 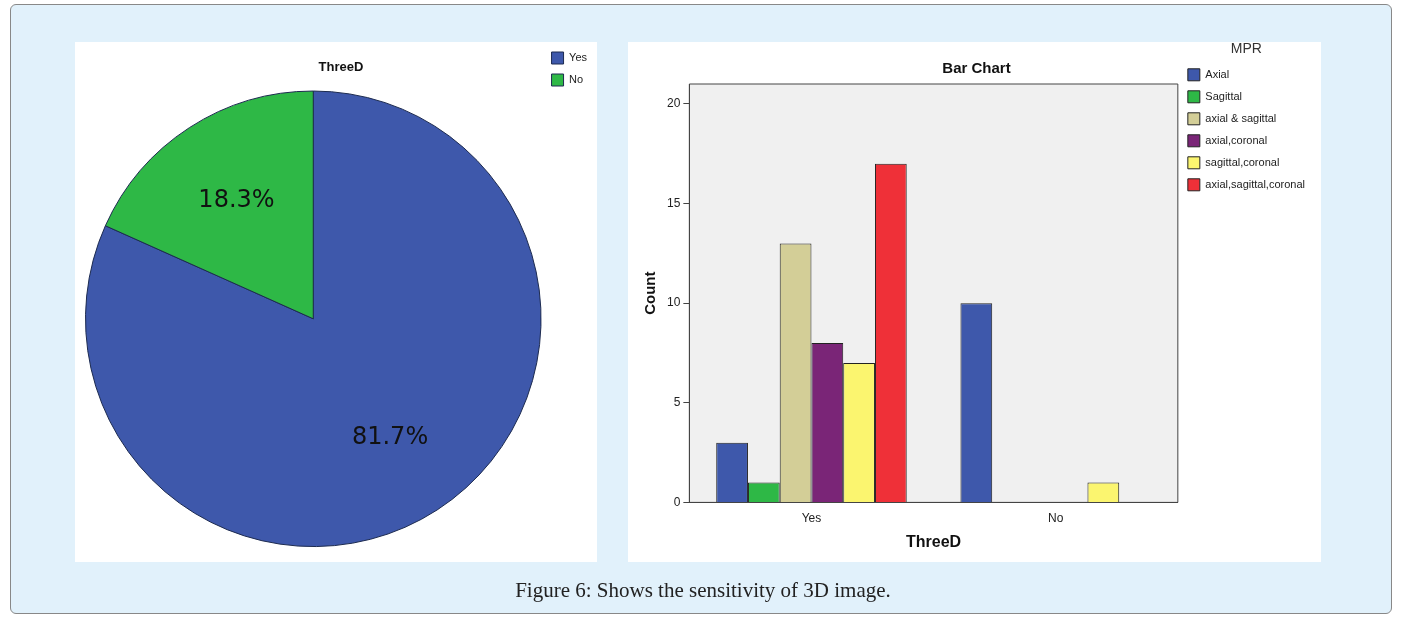 I want to click on y-tick-label: 10, so click(x=673, y=302).